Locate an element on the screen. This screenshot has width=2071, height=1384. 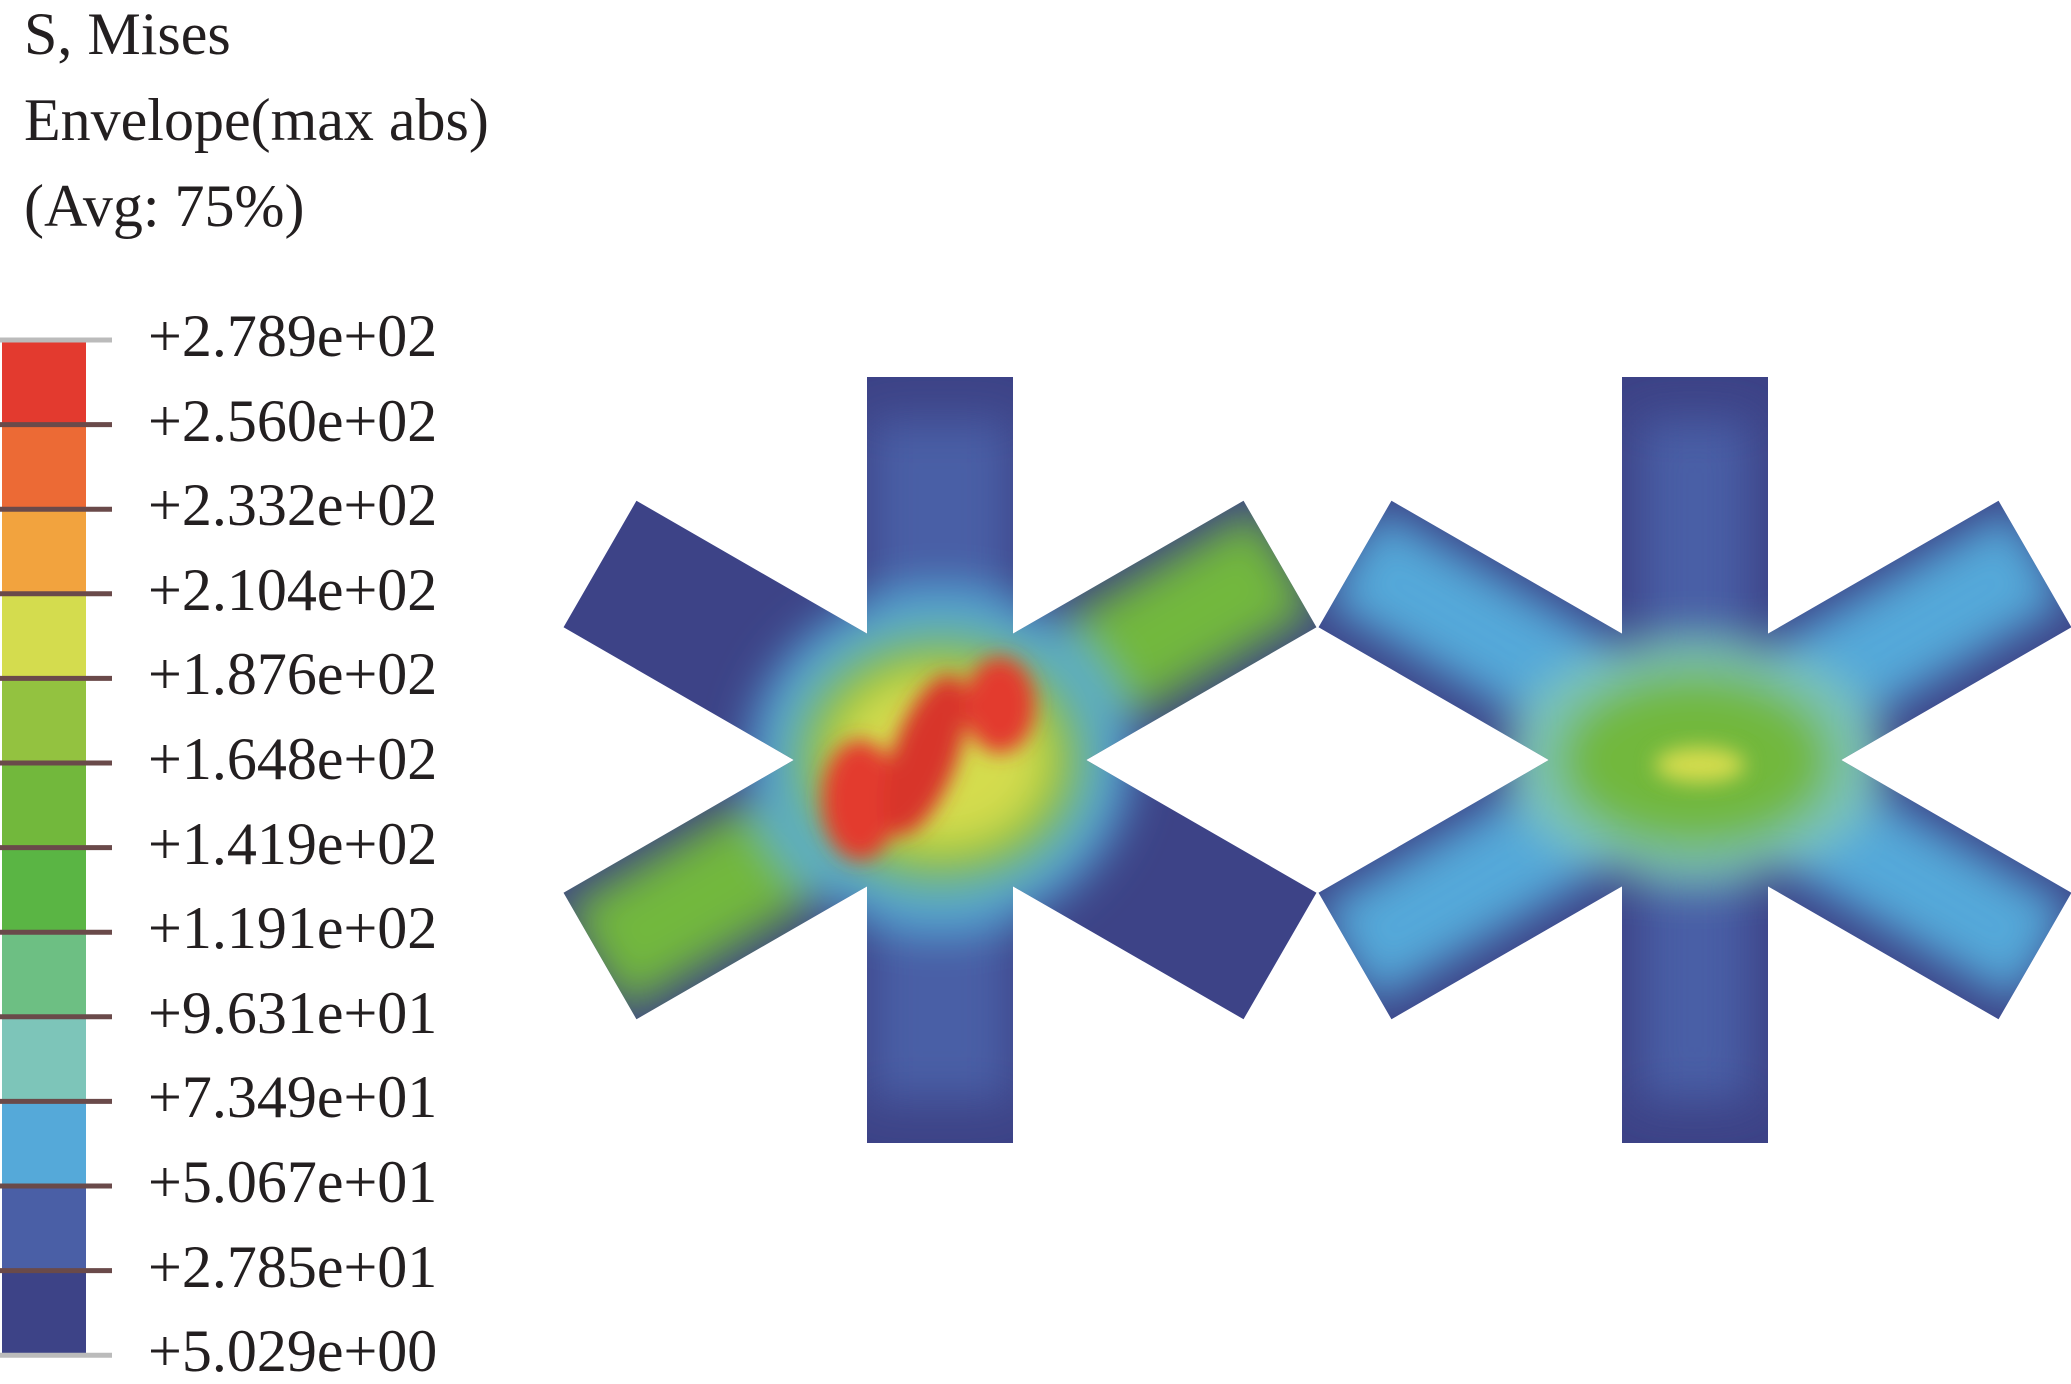
legend-title-line: Envelope(max abs) is located at coordinates (256, 120).